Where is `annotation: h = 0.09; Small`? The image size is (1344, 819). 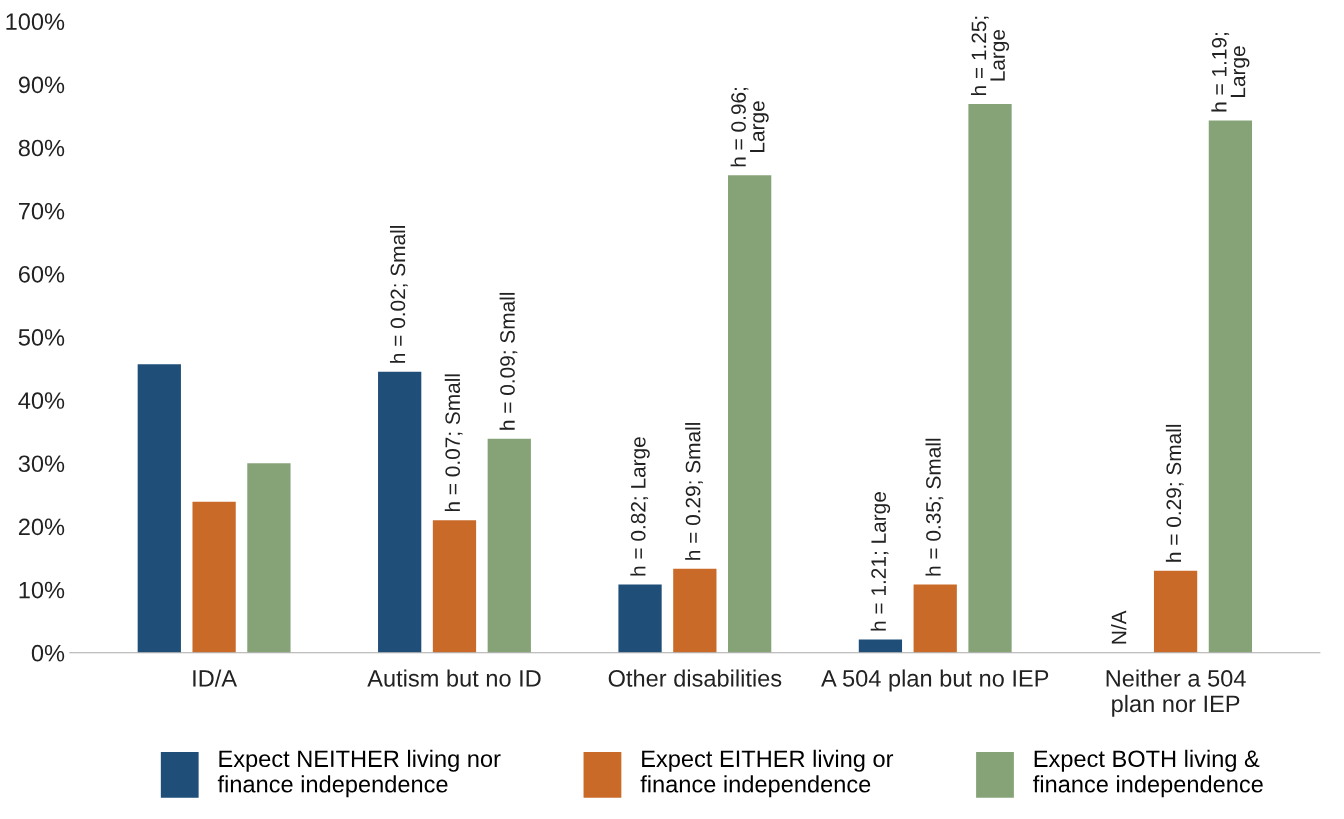
annotation: h = 0.09; Small is located at coordinates (508, 361).